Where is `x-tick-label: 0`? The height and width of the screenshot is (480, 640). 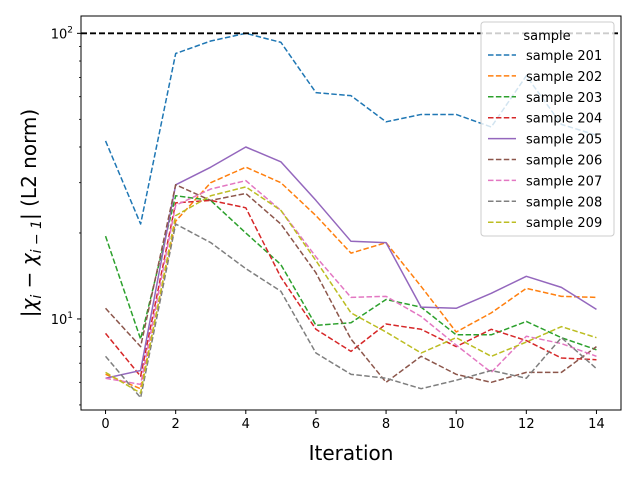
x-tick-label: 0 is located at coordinates (105, 424).